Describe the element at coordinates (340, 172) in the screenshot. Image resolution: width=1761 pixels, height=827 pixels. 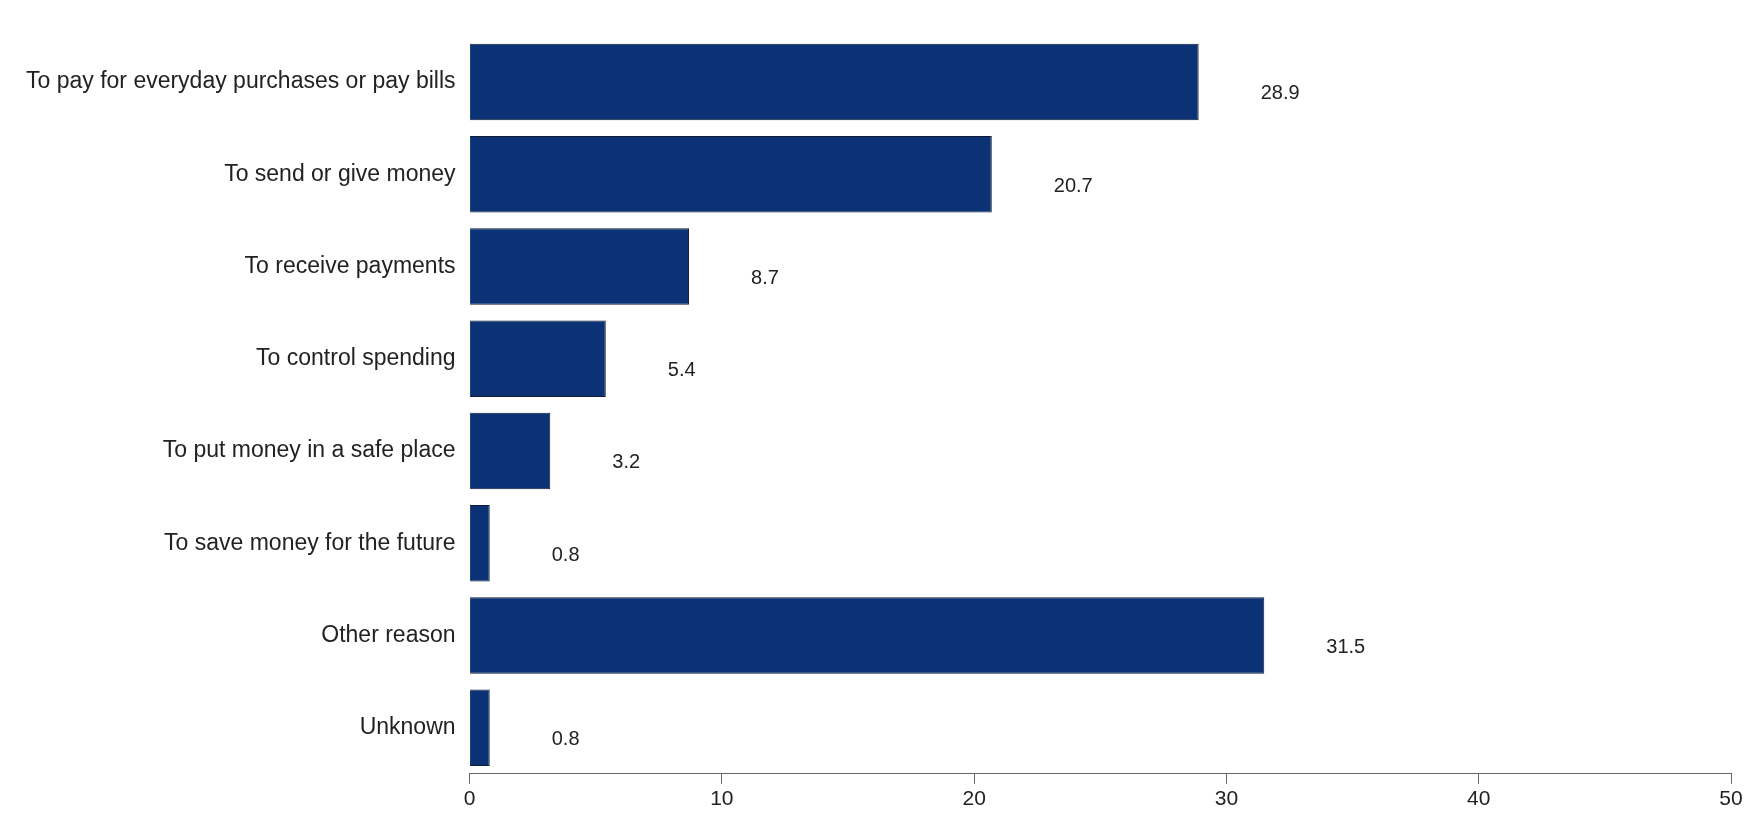
I see `y-tick-label: To send or give money` at that location.